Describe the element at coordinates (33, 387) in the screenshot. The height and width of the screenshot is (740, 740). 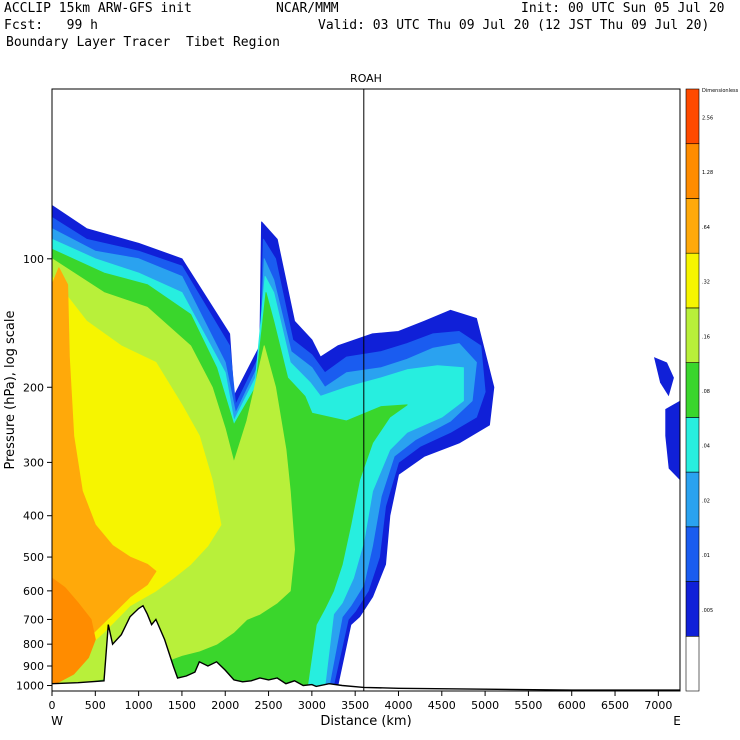
I see `y-tick-label: 200` at that location.